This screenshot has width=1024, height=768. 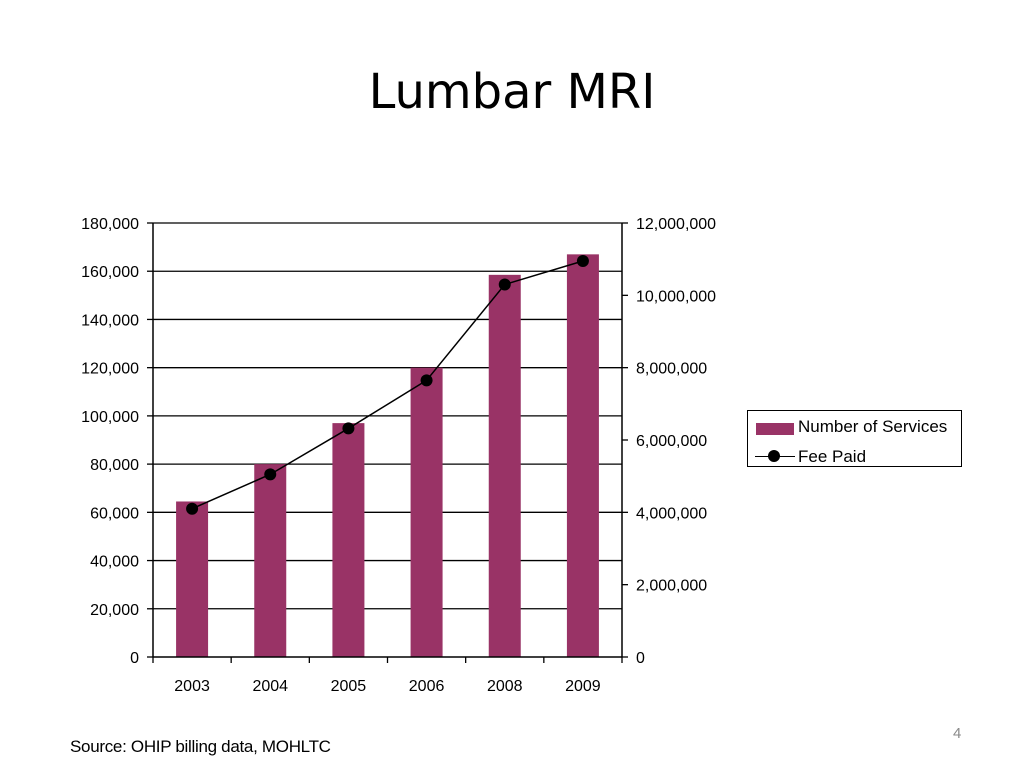 What do you see at coordinates (583, 686) in the screenshot?
I see `x-tick-label: 2009` at bounding box center [583, 686].